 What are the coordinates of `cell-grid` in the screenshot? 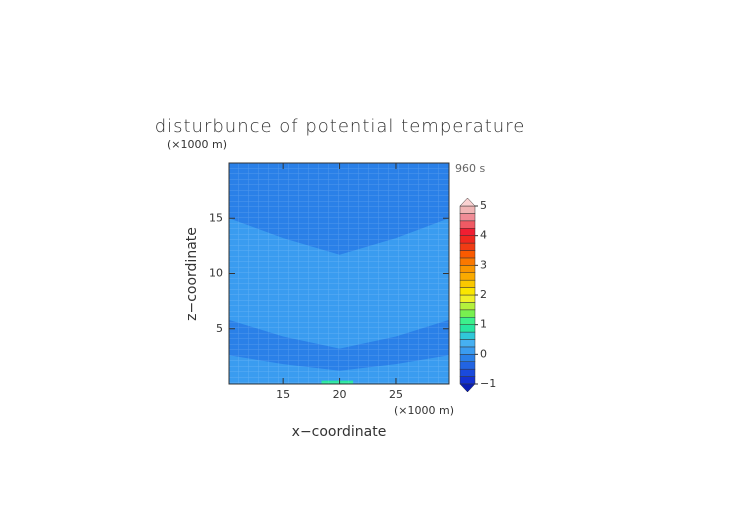 It's located at (339, 273).